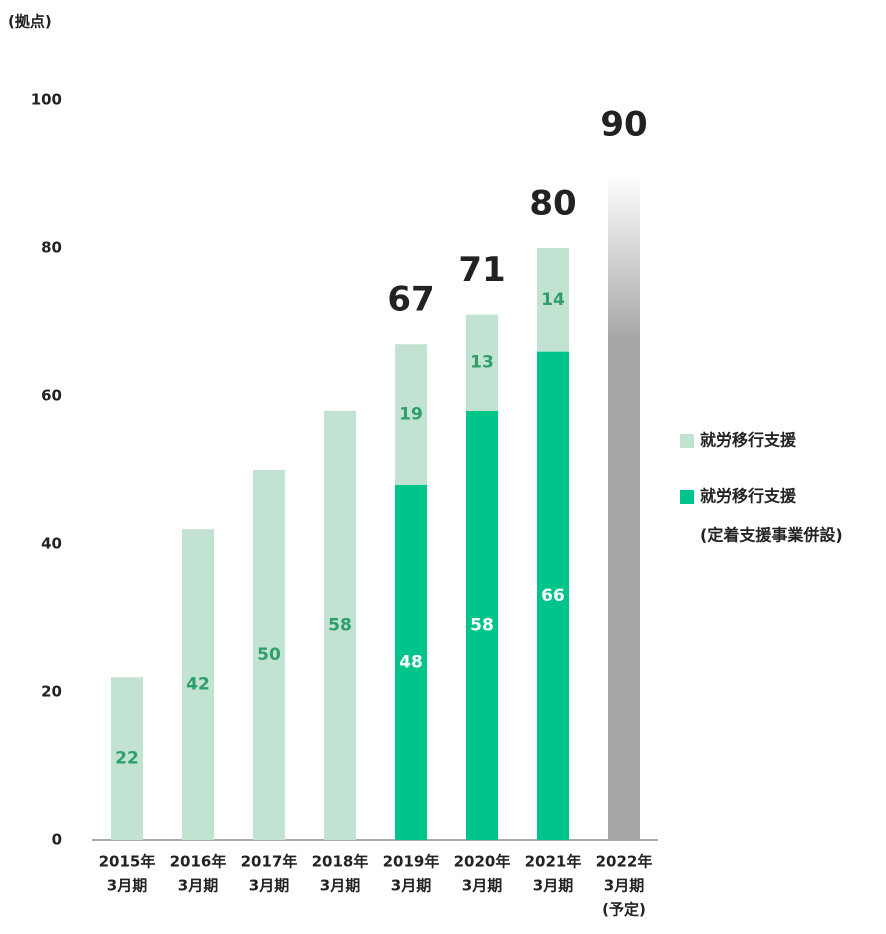 This screenshot has width=886, height=934. Describe the element at coordinates (623, 125) in the screenshot. I see `total-label: 90` at that location.